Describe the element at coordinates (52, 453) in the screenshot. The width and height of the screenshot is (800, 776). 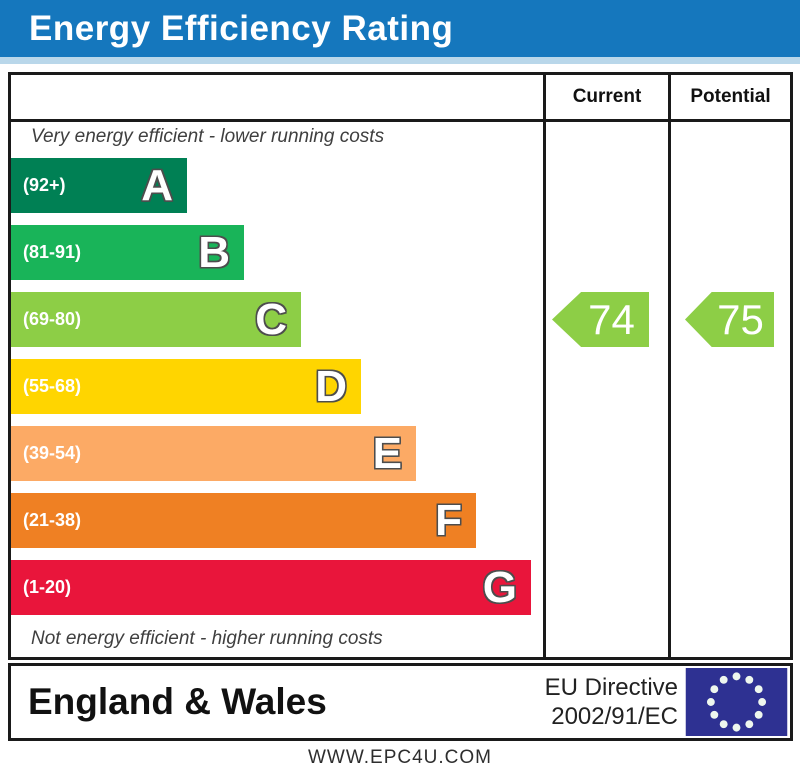
I see `band-range: (39-54)` at that location.